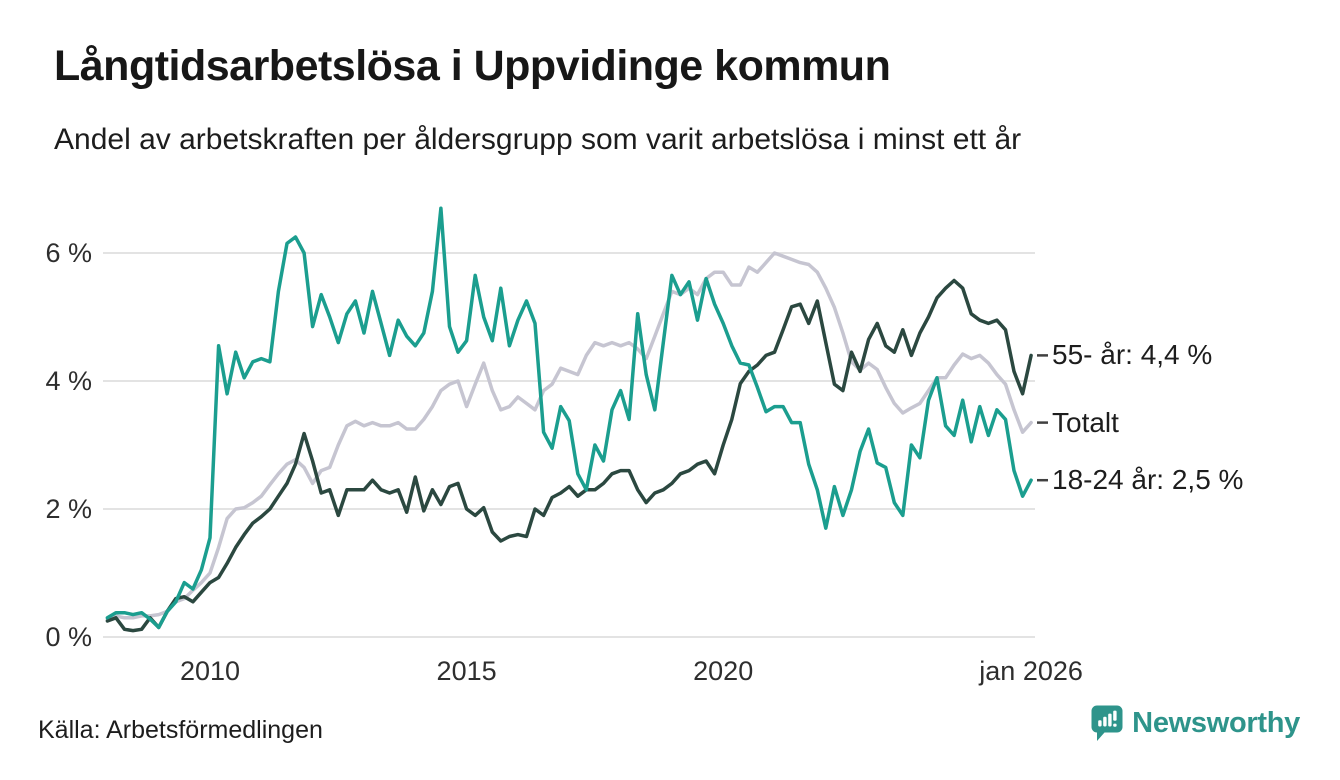 This screenshot has height=780, width=1340. I want to click on end-label-18-24 år: 18-24 år: 2,5 %, so click(1148, 480).